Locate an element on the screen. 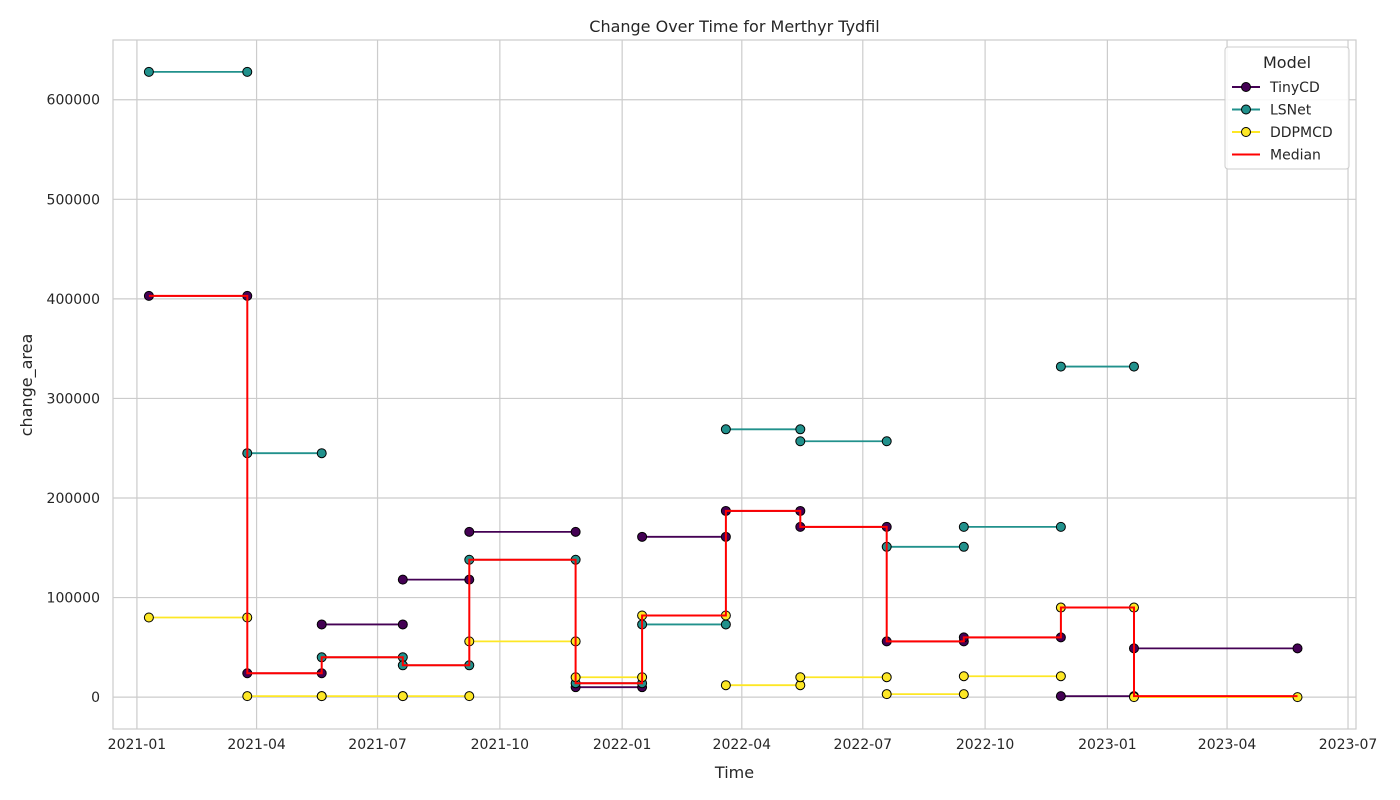  y-tick-label: 500000 is located at coordinates (73, 200).